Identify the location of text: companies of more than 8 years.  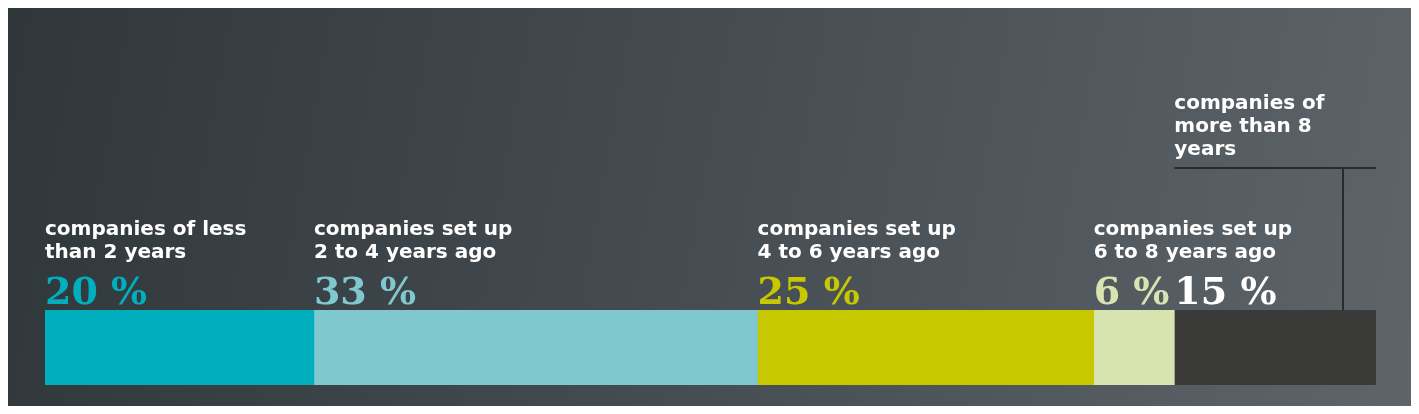
(1249, 125).